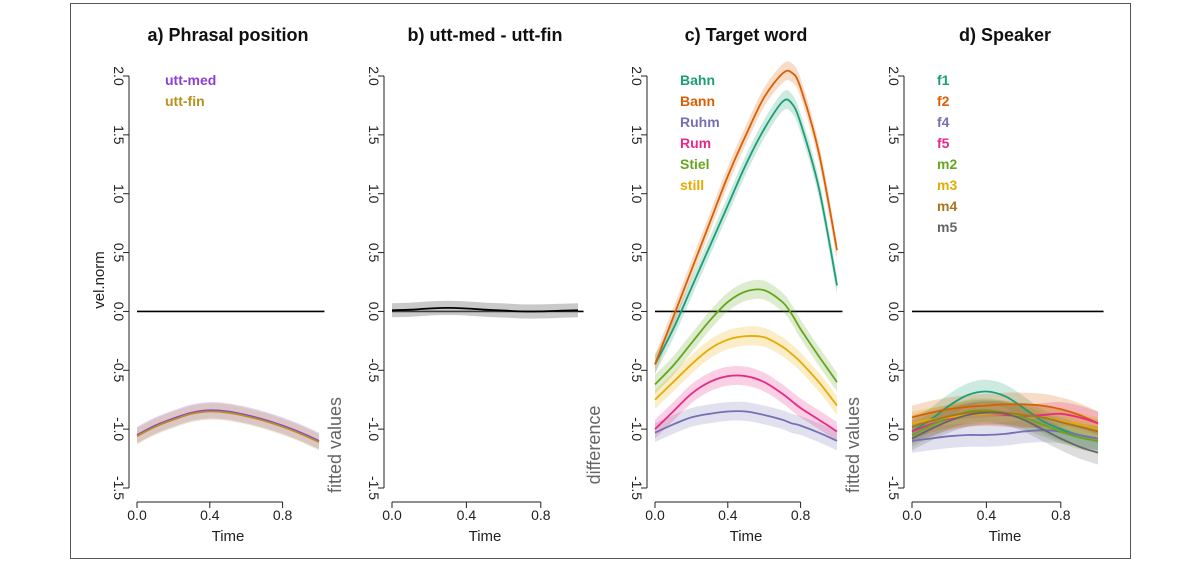 The height and width of the screenshot is (564, 1200). I want to click on series-line-still, so click(746, 370).